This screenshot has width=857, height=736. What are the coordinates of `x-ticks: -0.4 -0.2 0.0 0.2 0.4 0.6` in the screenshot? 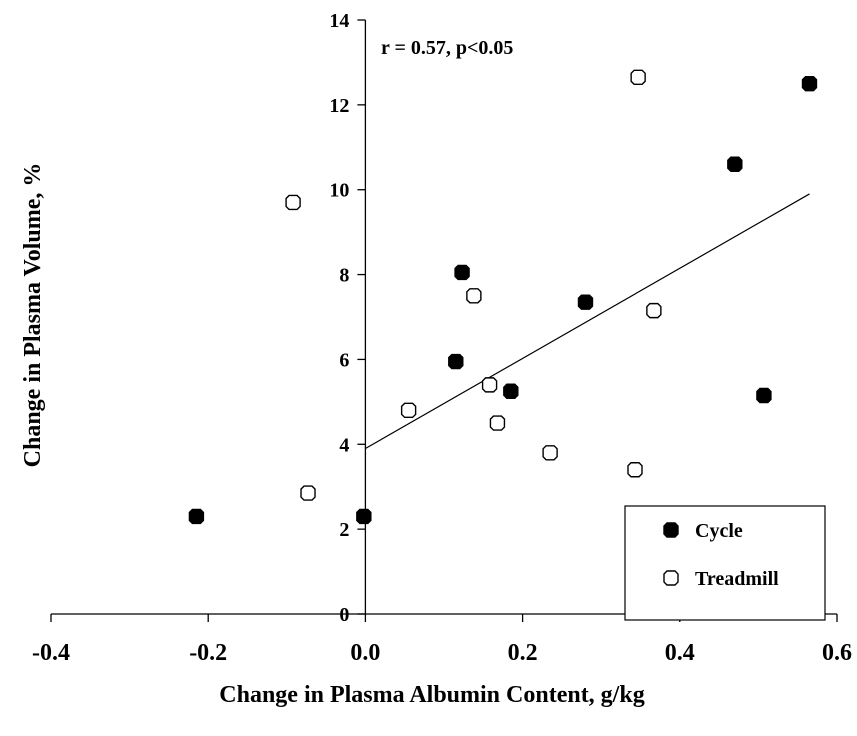 It's located at (442, 640).